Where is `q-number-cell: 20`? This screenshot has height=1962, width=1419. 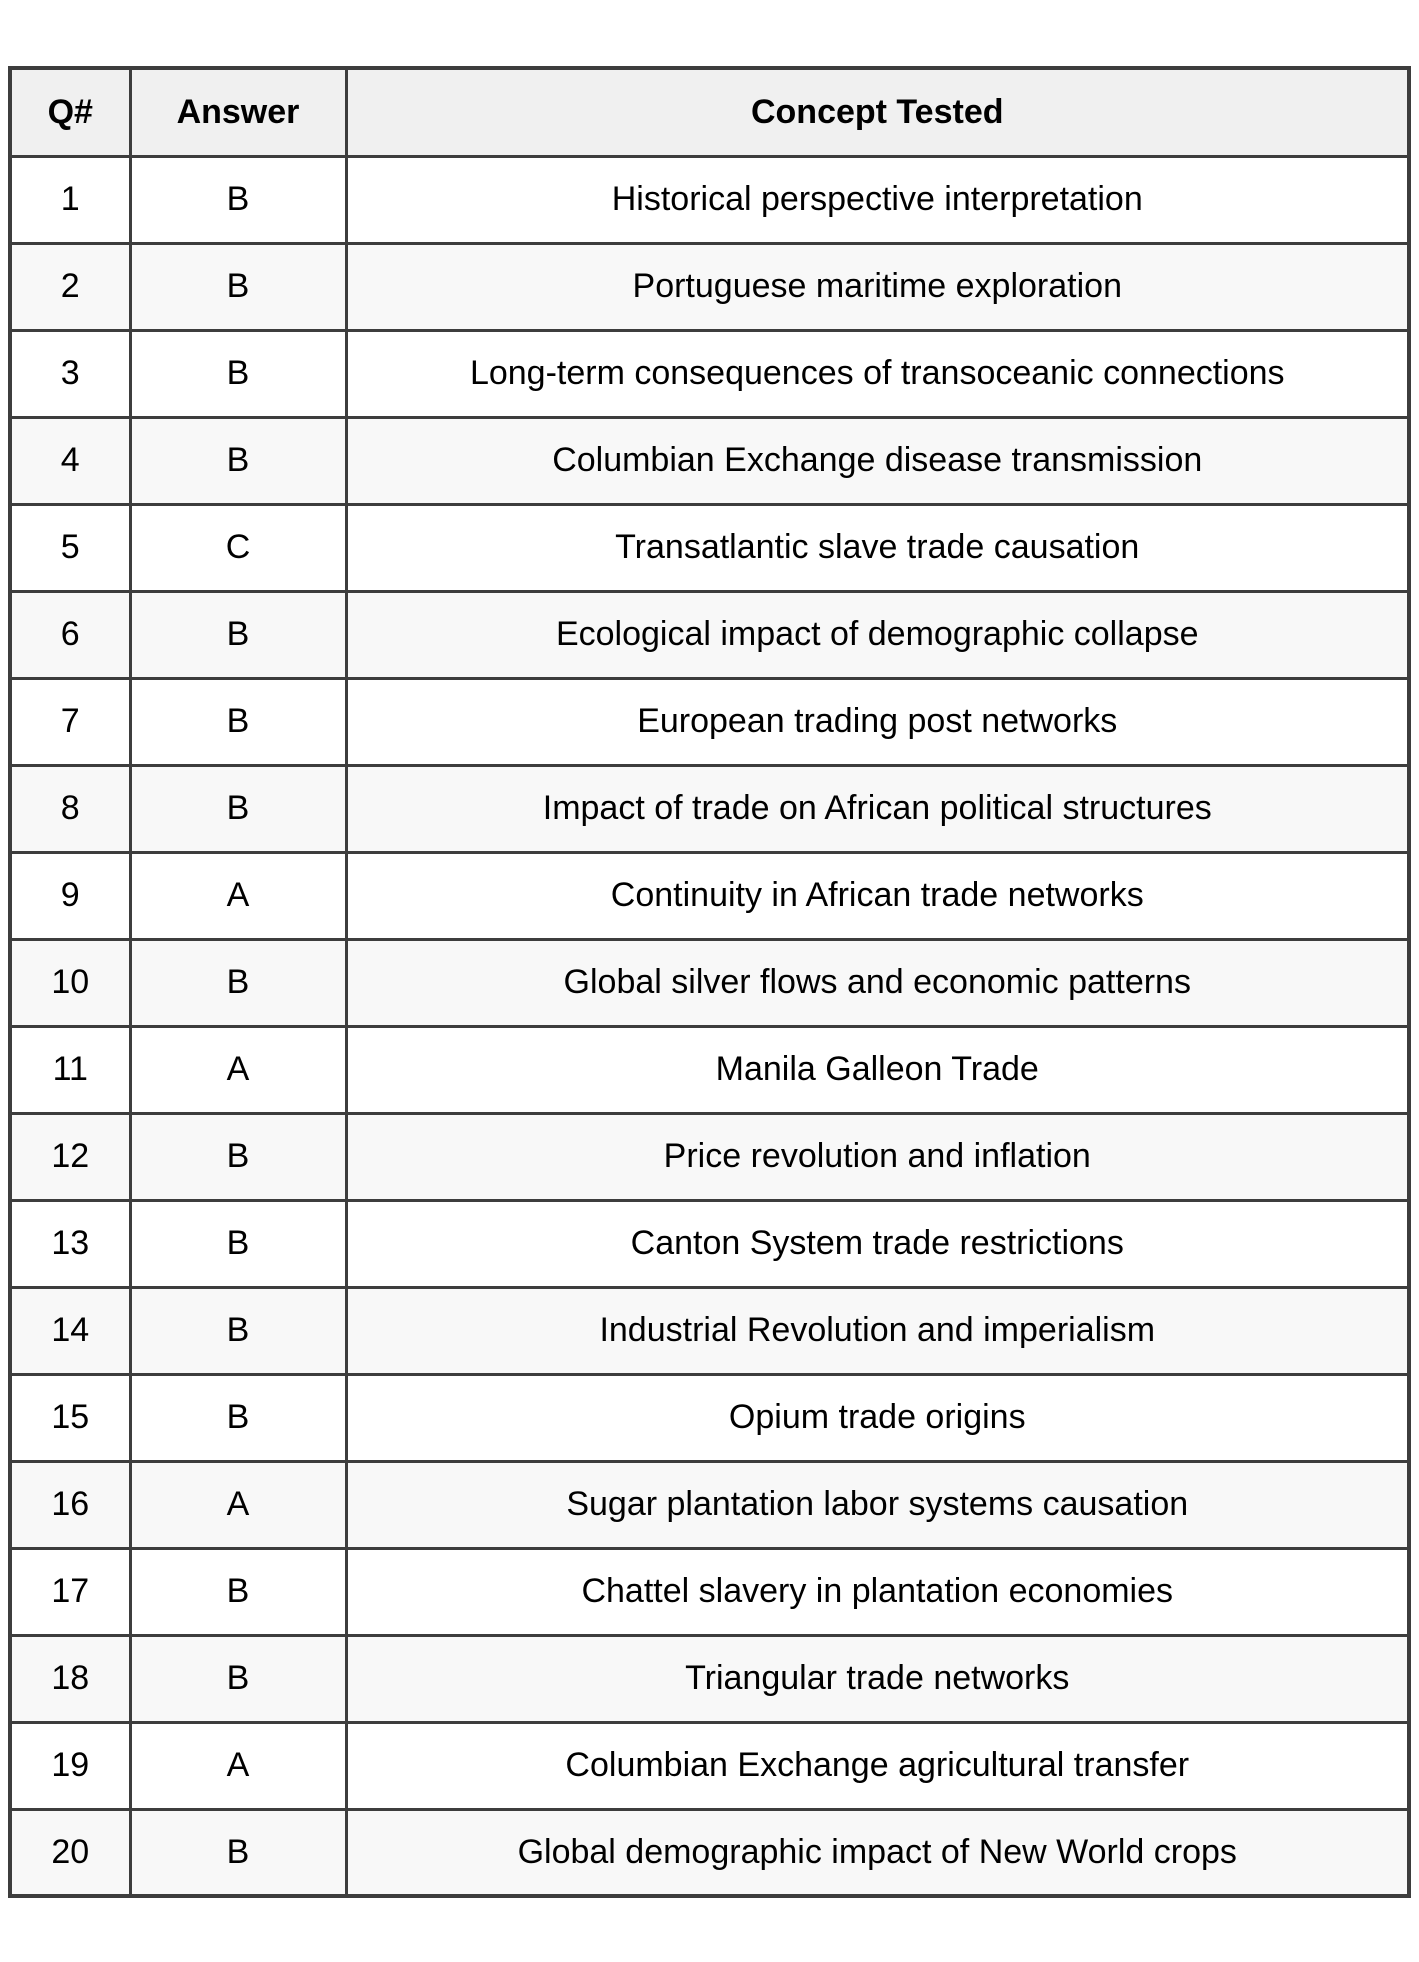 q-number-cell: 20 is located at coordinates (70, 1852).